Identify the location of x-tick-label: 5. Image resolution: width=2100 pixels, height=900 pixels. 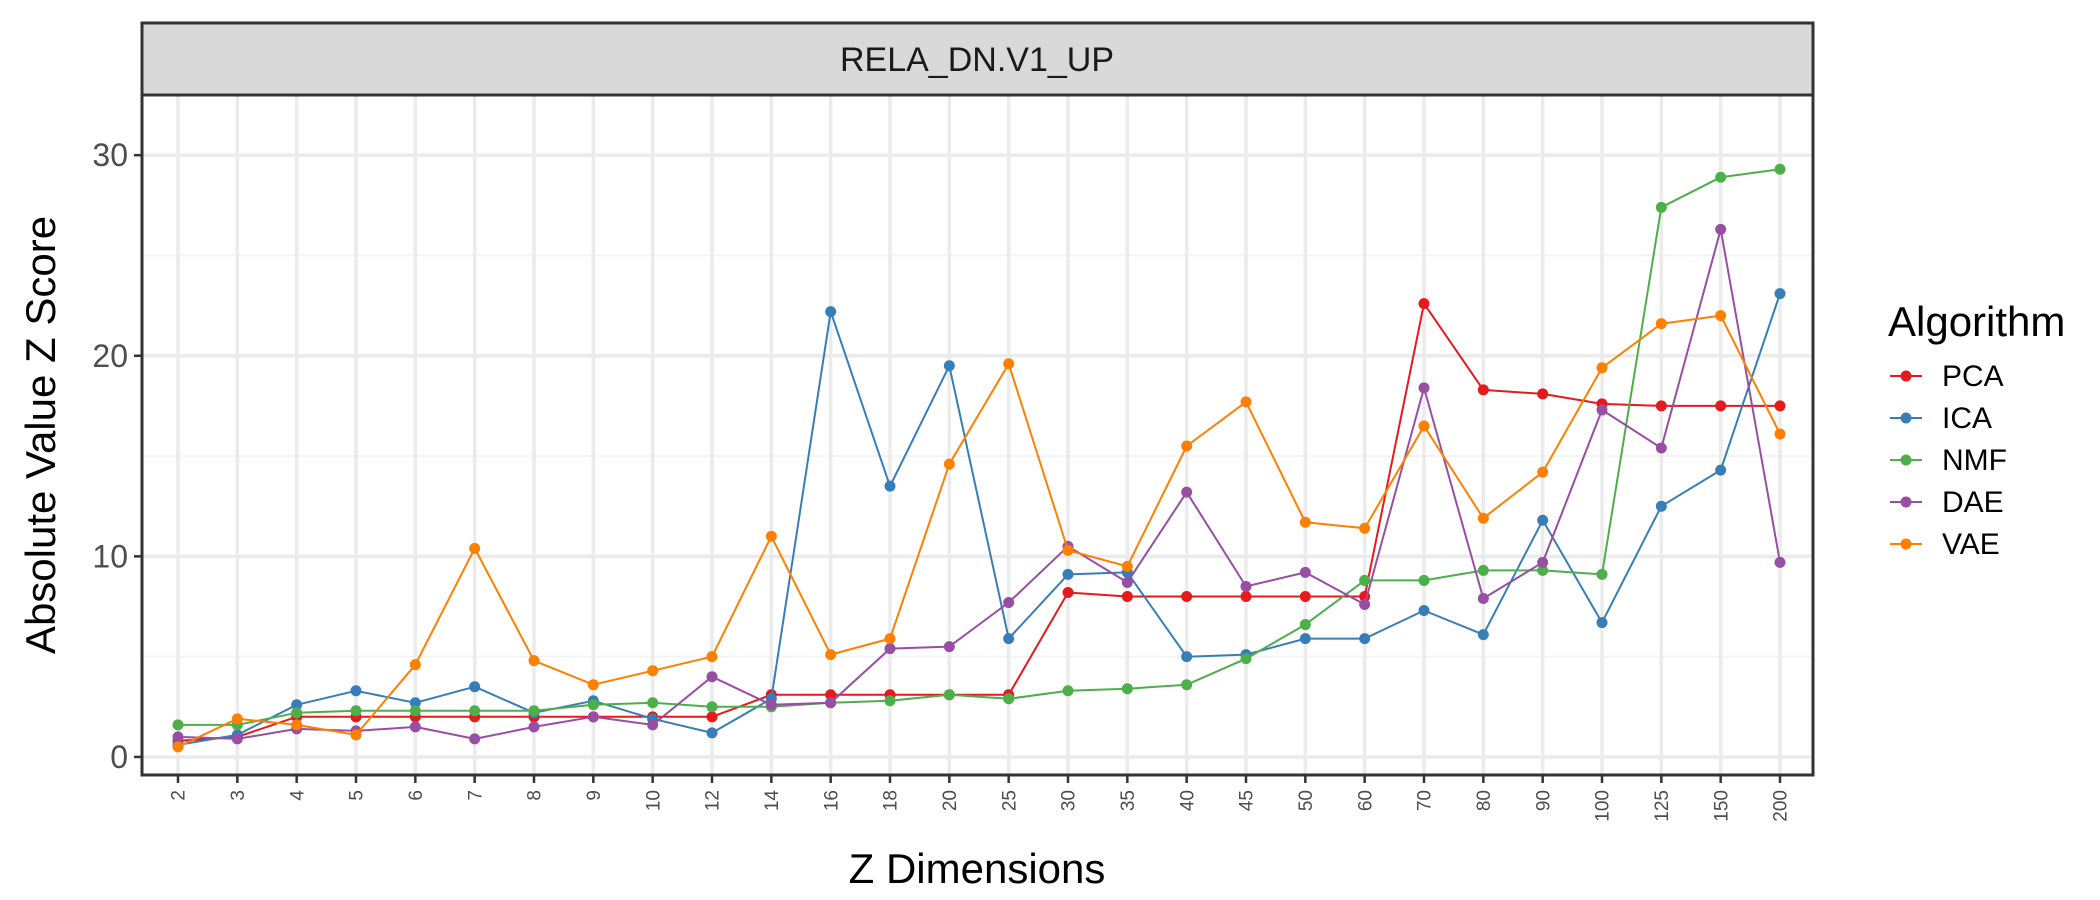
(357, 795).